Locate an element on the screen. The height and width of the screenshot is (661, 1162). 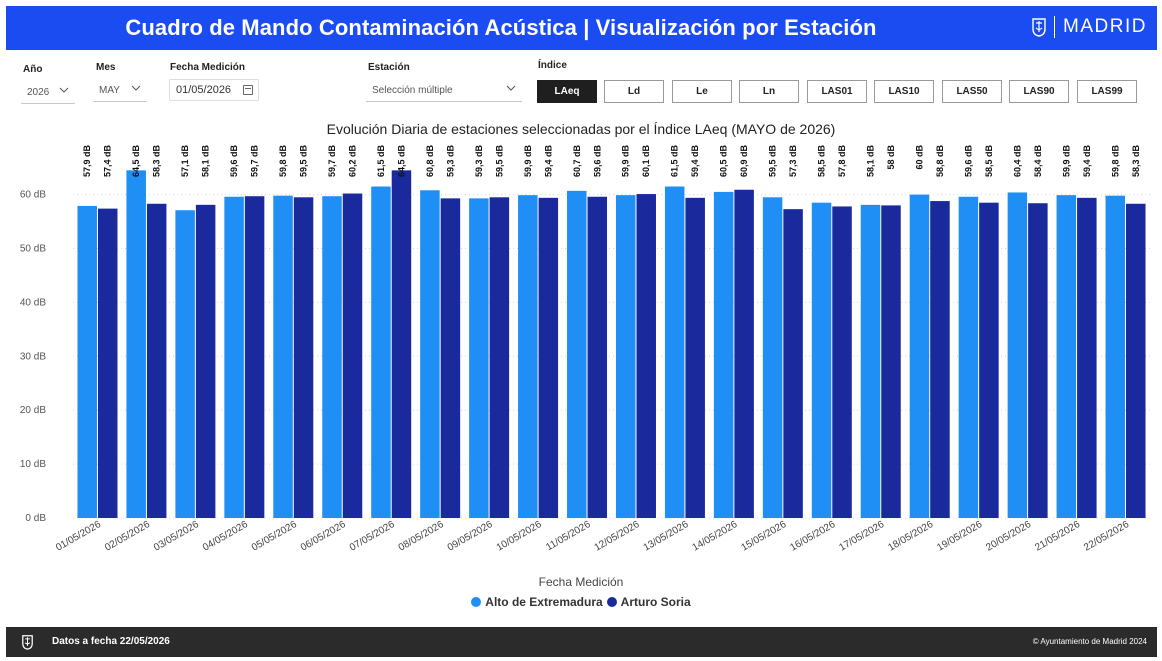
year-dropdown: 2026 is located at coordinates (48, 93).